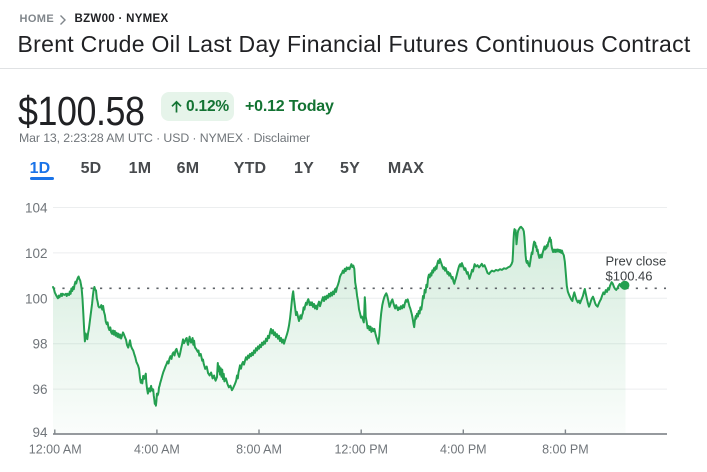 The image size is (707, 472). I want to click on svg-text: 100, so click(36, 298).